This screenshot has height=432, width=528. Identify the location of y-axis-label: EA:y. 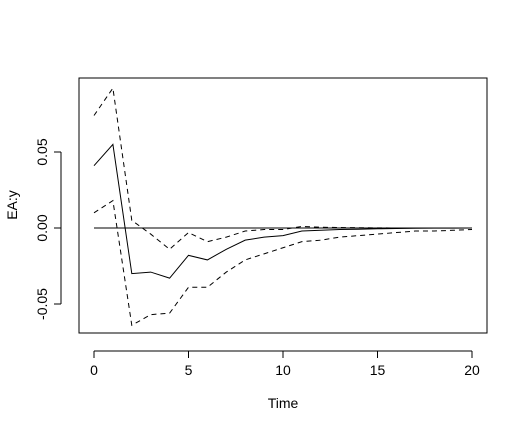
(12, 205).